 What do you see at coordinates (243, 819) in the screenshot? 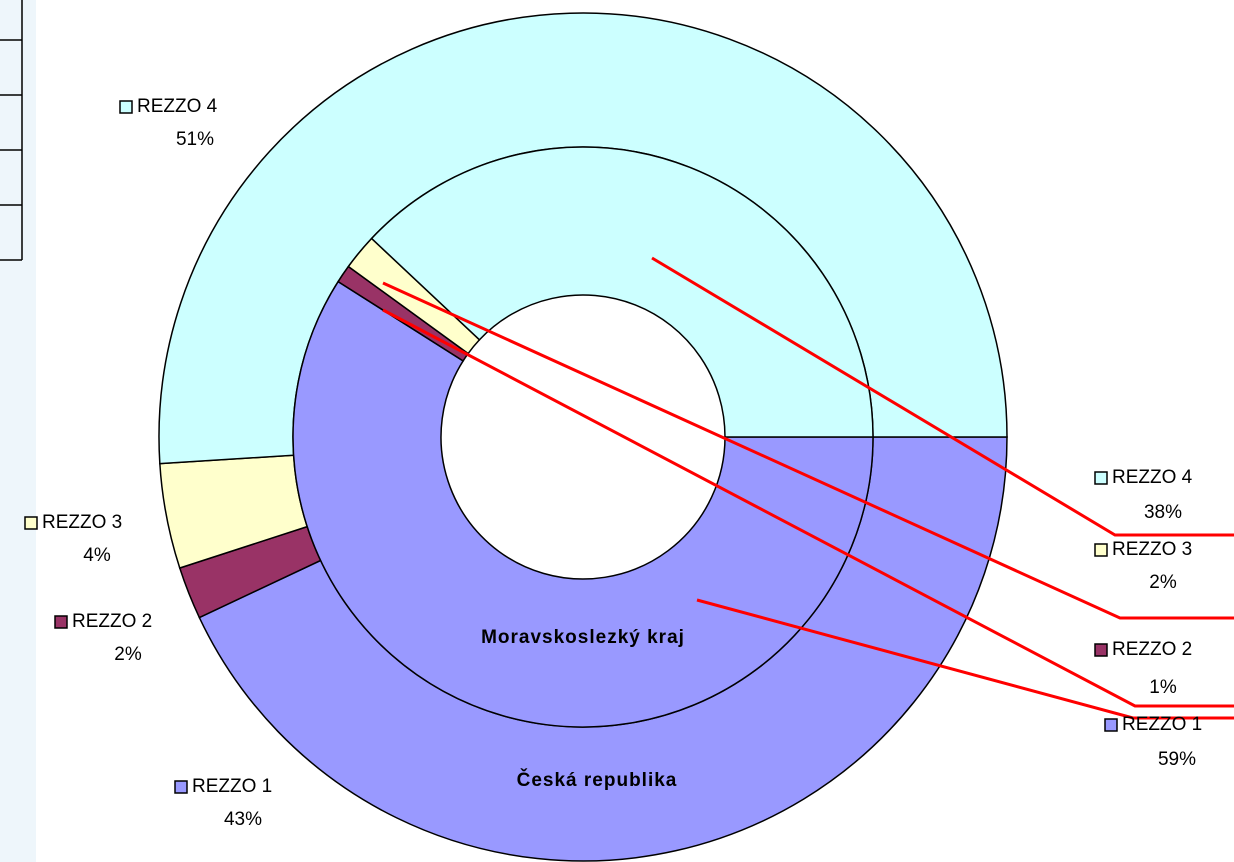
I see `data-label: 43%` at bounding box center [243, 819].